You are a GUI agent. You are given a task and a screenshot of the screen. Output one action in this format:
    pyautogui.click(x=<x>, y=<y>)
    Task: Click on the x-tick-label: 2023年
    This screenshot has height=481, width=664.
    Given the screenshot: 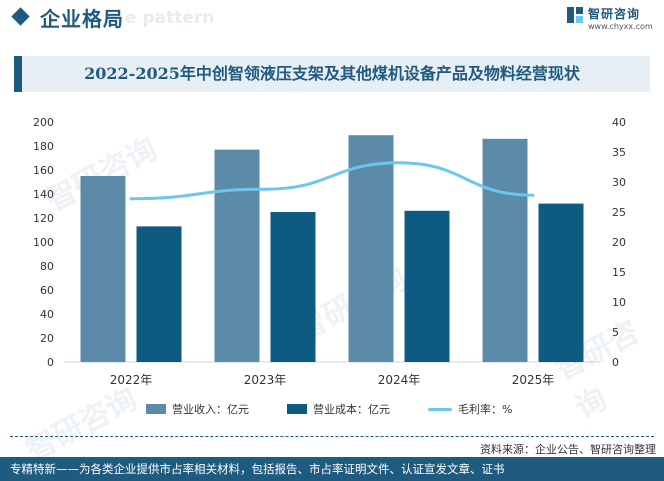 What is the action you would take?
    pyautogui.click(x=265, y=380)
    